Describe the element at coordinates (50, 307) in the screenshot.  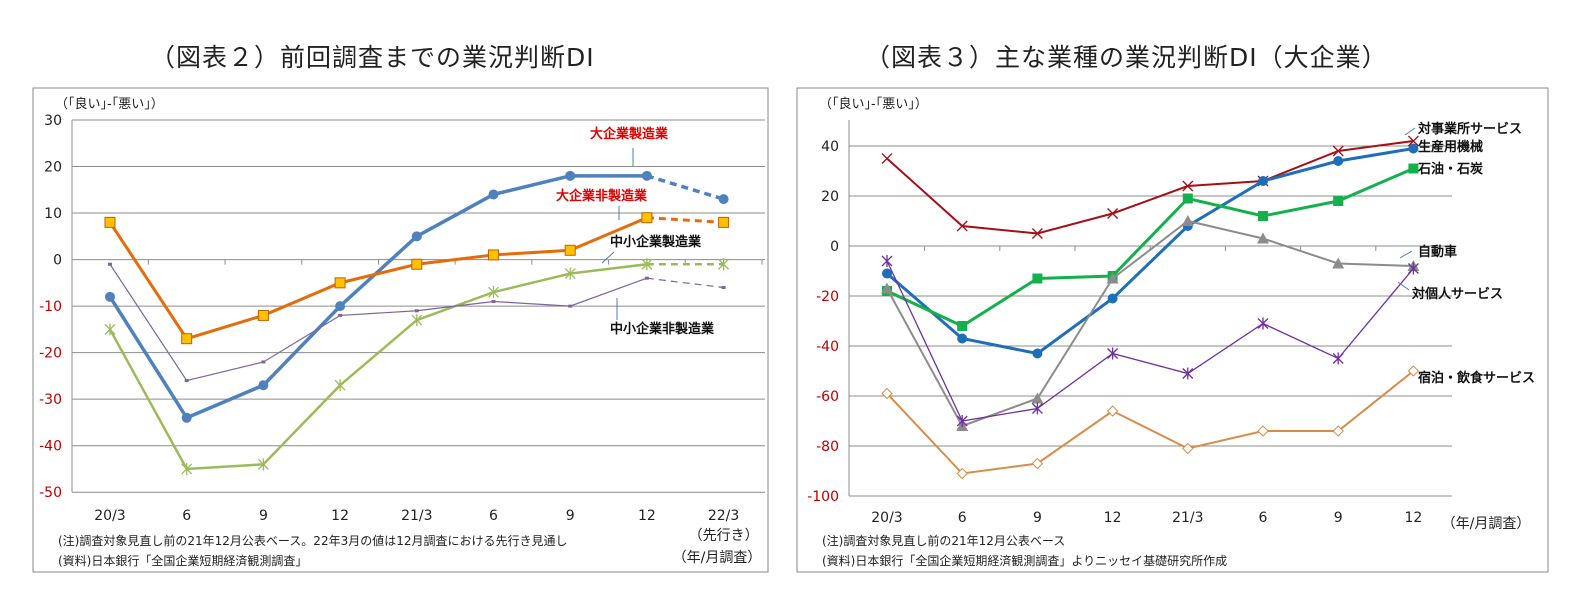
I see `y-tick-label: -10` at that location.